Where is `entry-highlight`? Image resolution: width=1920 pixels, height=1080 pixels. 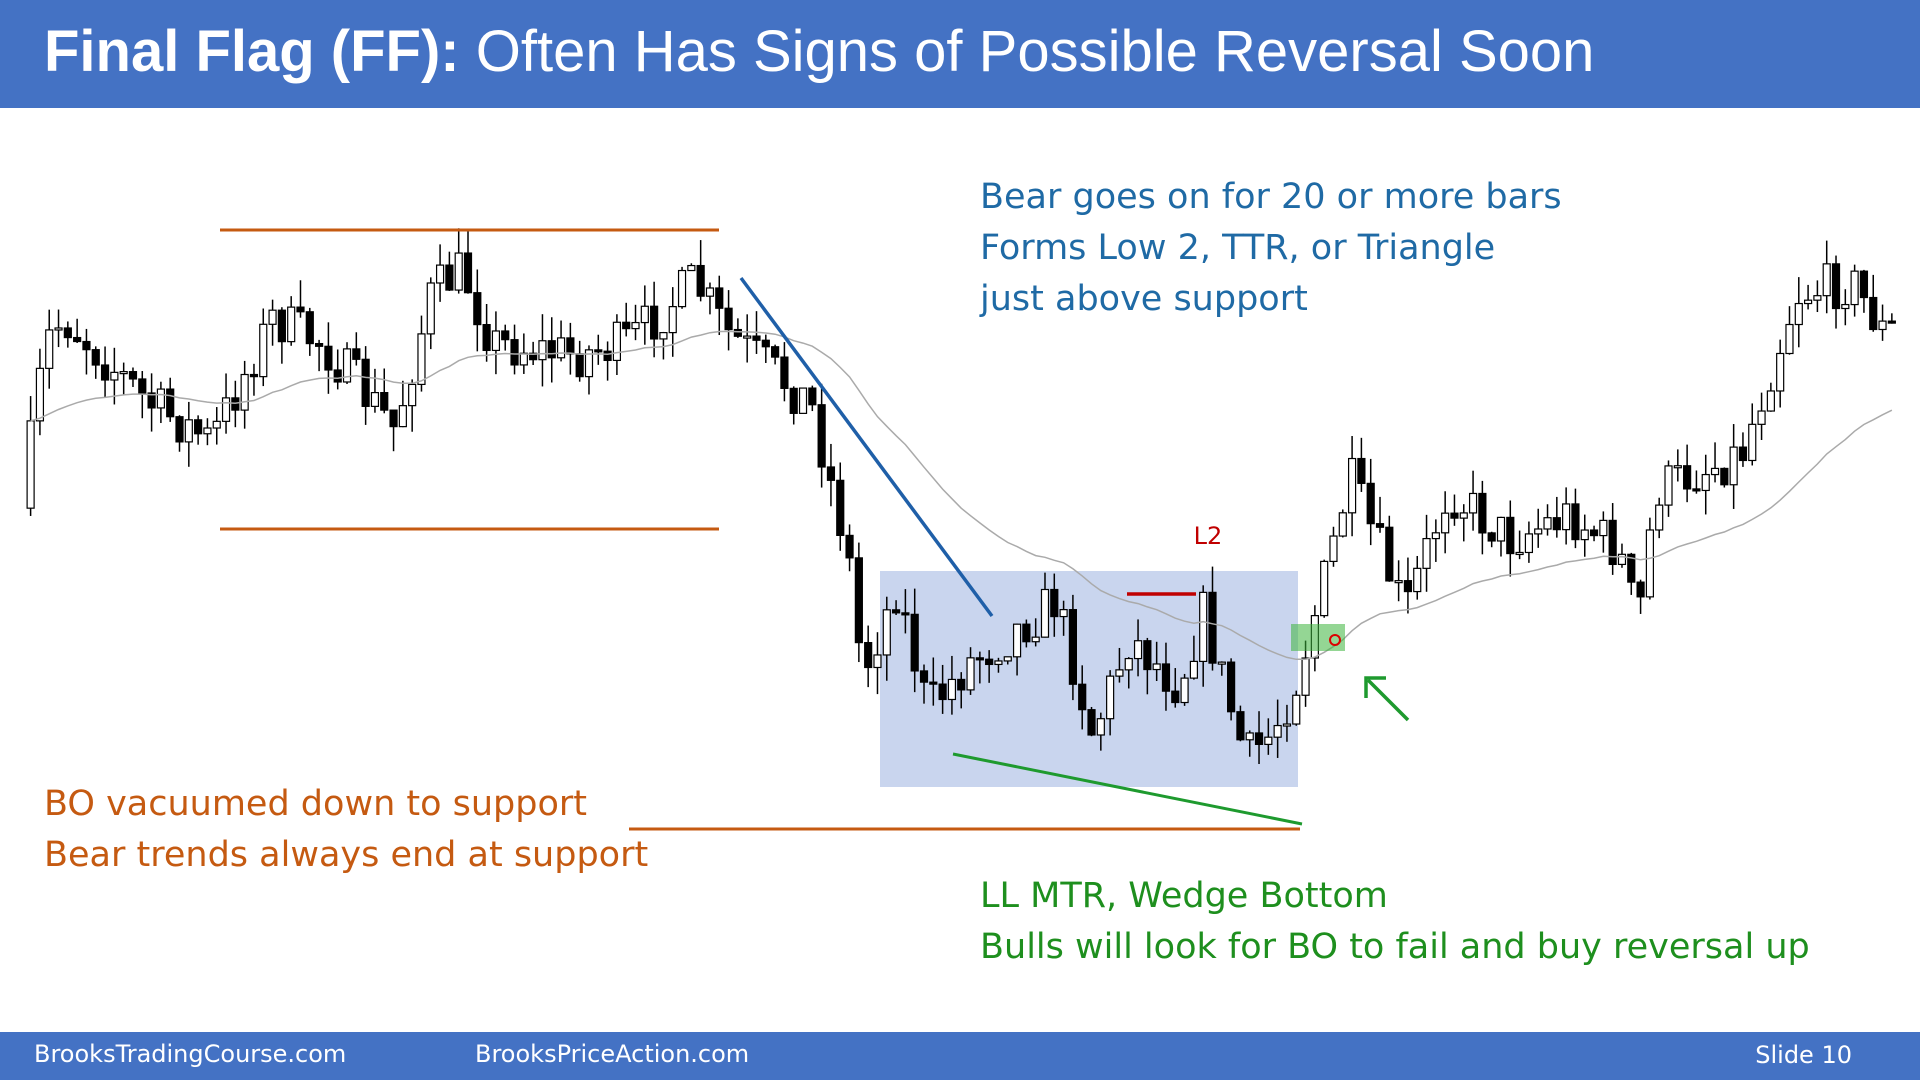 entry-highlight is located at coordinates (1318, 637).